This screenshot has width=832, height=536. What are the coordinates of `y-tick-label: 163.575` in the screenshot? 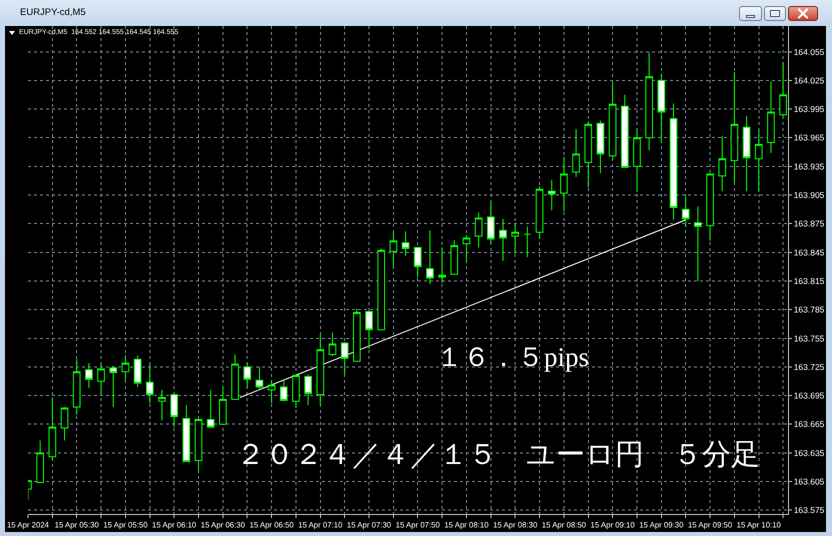 It's located at (809, 510).